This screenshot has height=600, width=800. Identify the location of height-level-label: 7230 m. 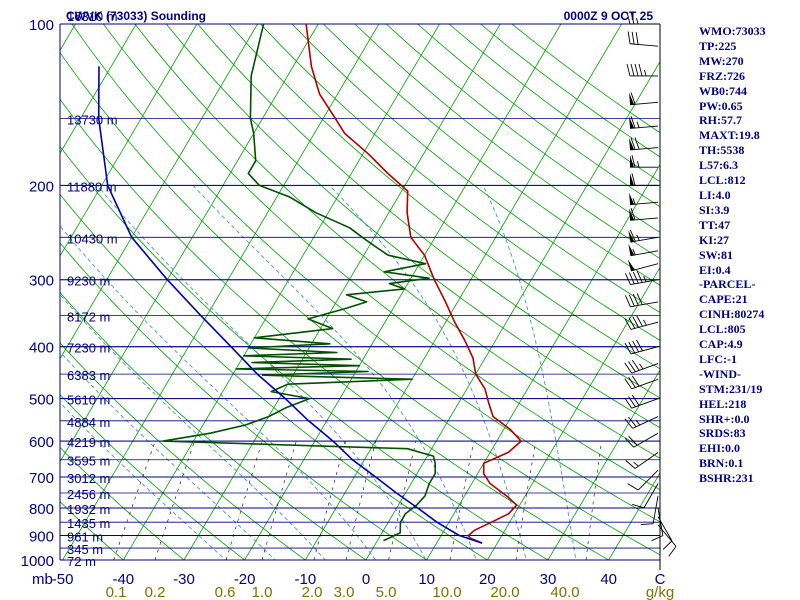
(88, 348).